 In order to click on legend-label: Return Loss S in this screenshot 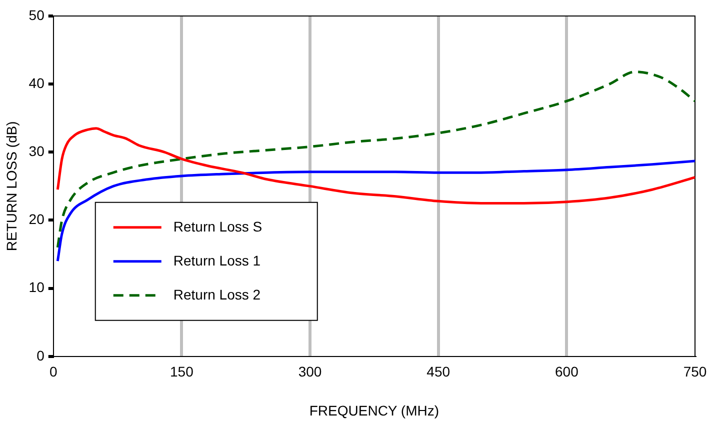, I will do `click(217, 226)`.